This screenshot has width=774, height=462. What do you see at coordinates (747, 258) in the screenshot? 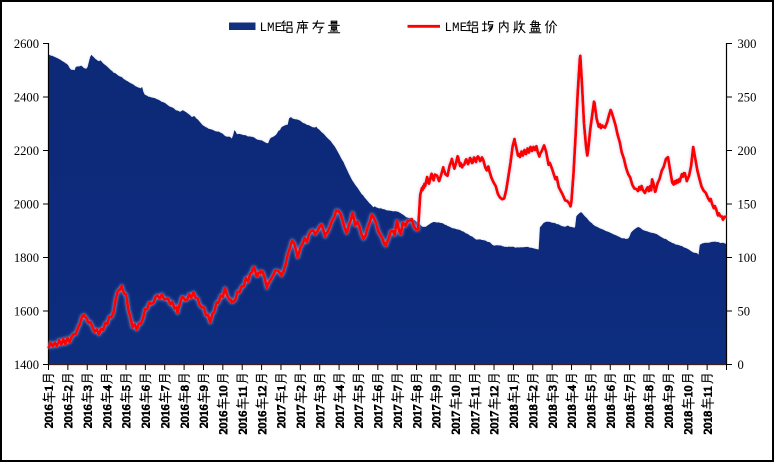
I see `svg-text: 100` at bounding box center [747, 258].